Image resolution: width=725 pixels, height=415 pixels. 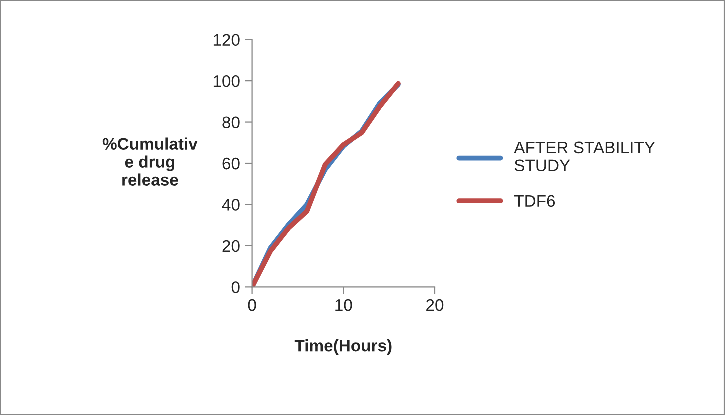 I want to click on y-axis-title: %Cumulativ e drug release, so click(x=150, y=162).